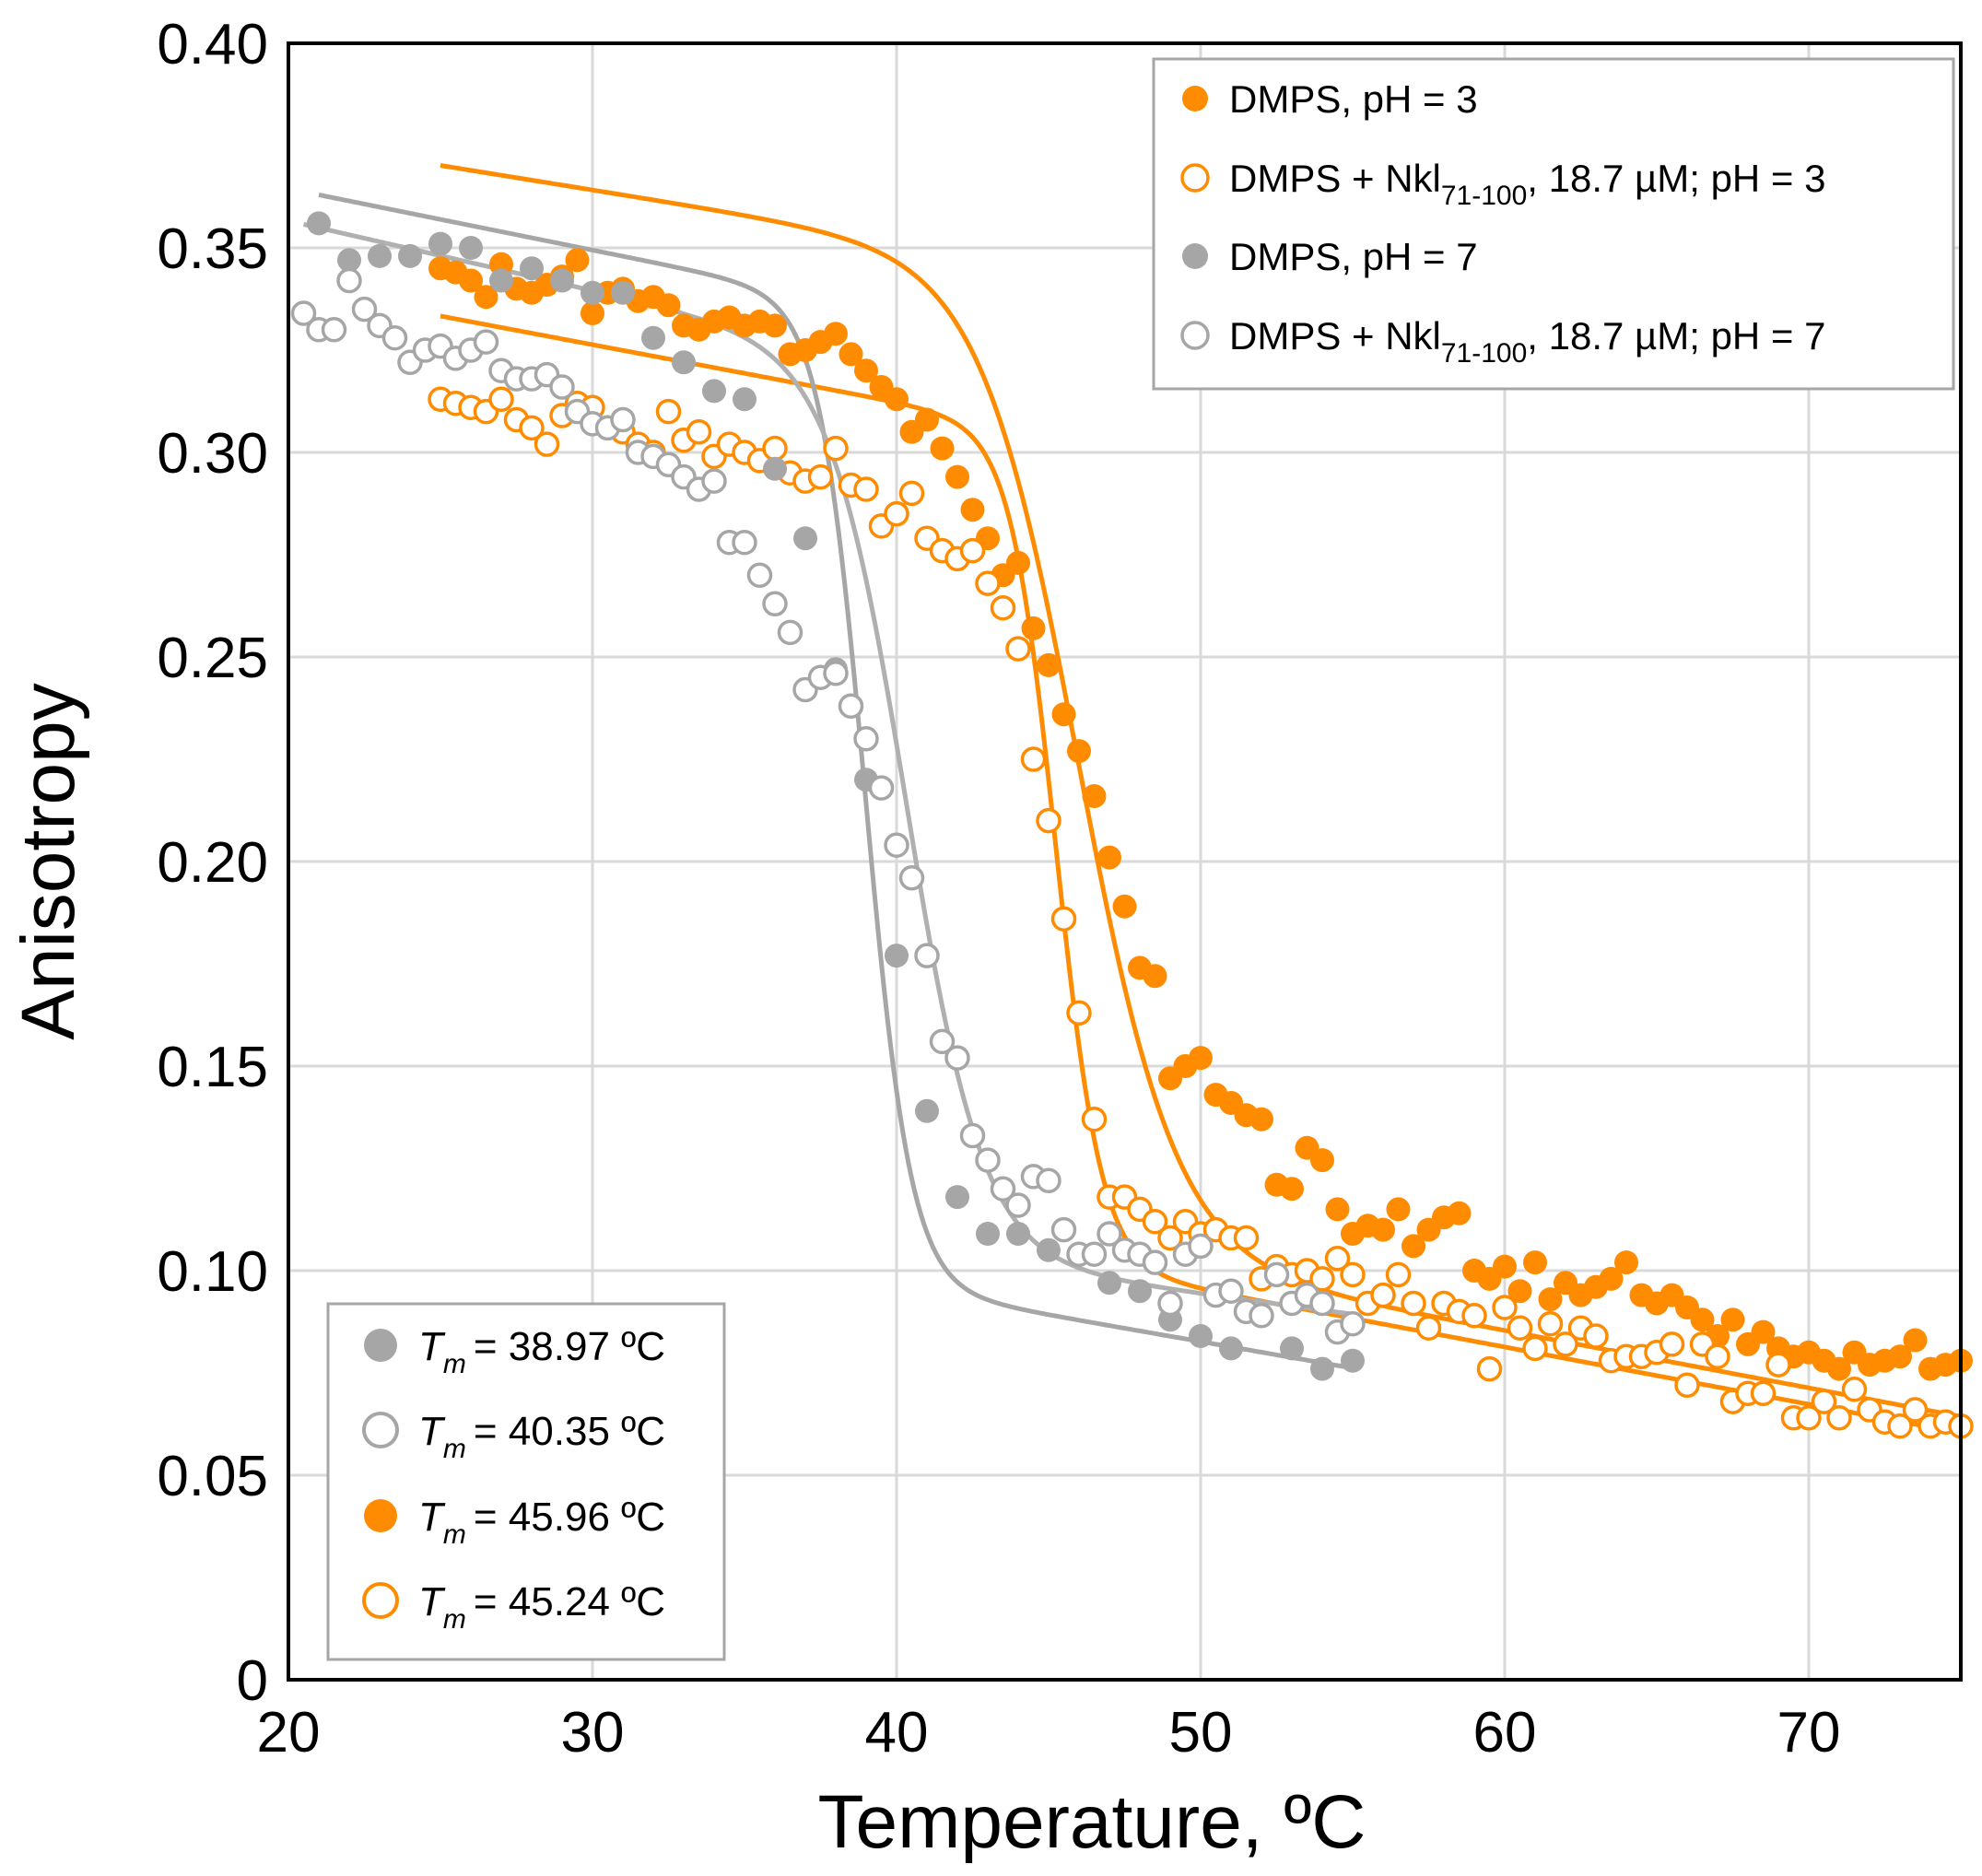 Image resolution: width=1982 pixels, height=1876 pixels. What do you see at coordinates (212, 249) in the screenshot?
I see `y-tick-label: 0.35` at bounding box center [212, 249].